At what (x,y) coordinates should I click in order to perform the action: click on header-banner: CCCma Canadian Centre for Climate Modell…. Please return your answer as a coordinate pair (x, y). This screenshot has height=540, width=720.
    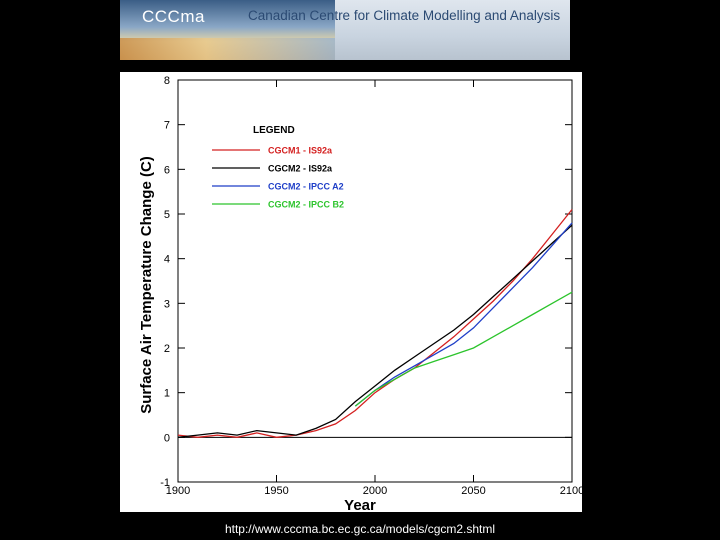
    Looking at the image, I should click on (345, 30).